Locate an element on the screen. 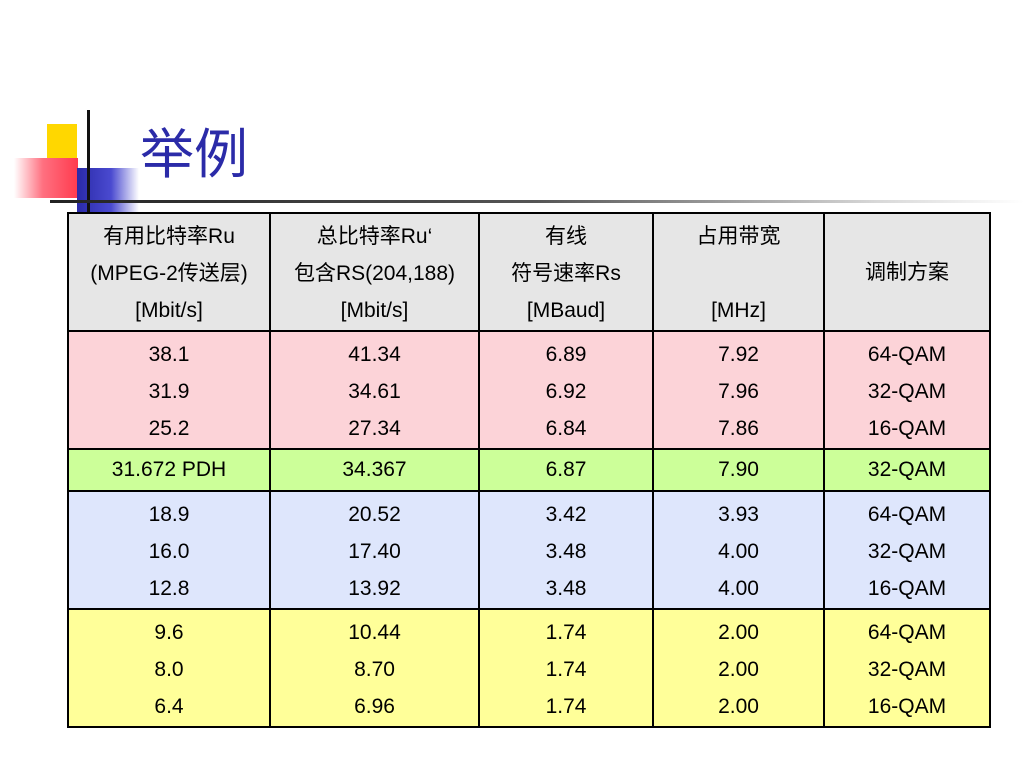  table-row: 31.672 PDH 34.367 6.87 7.90 32-QAM is located at coordinates (529, 470).